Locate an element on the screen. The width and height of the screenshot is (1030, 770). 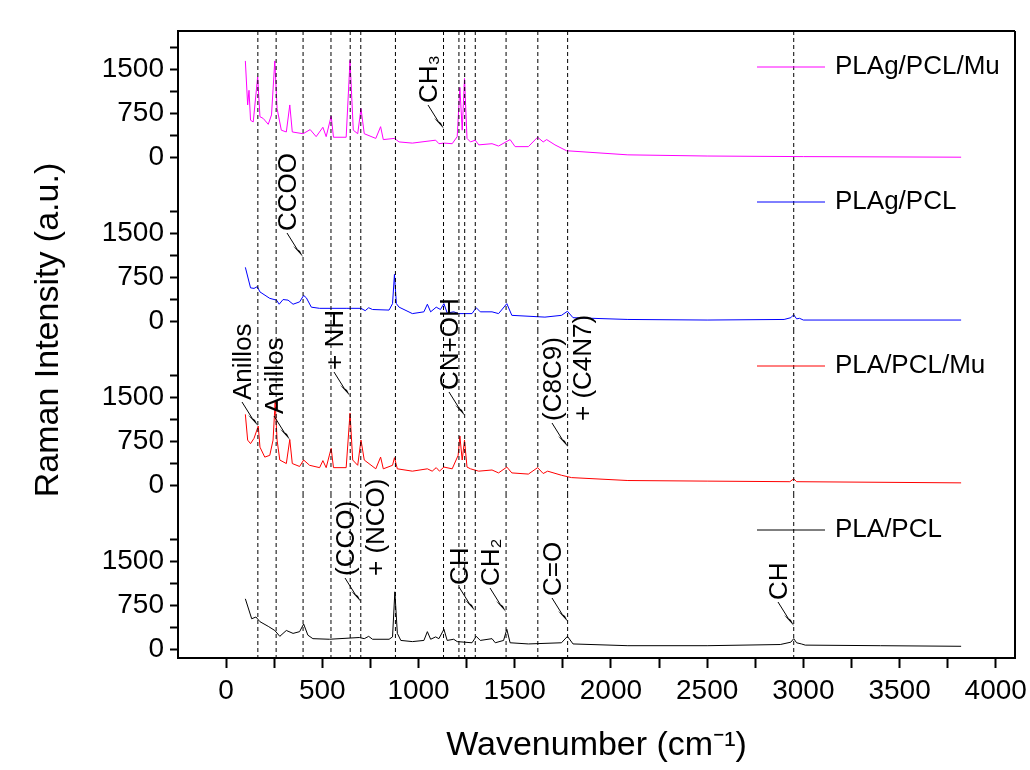
annotation: + (NCO) is located at coordinates (374, 527).